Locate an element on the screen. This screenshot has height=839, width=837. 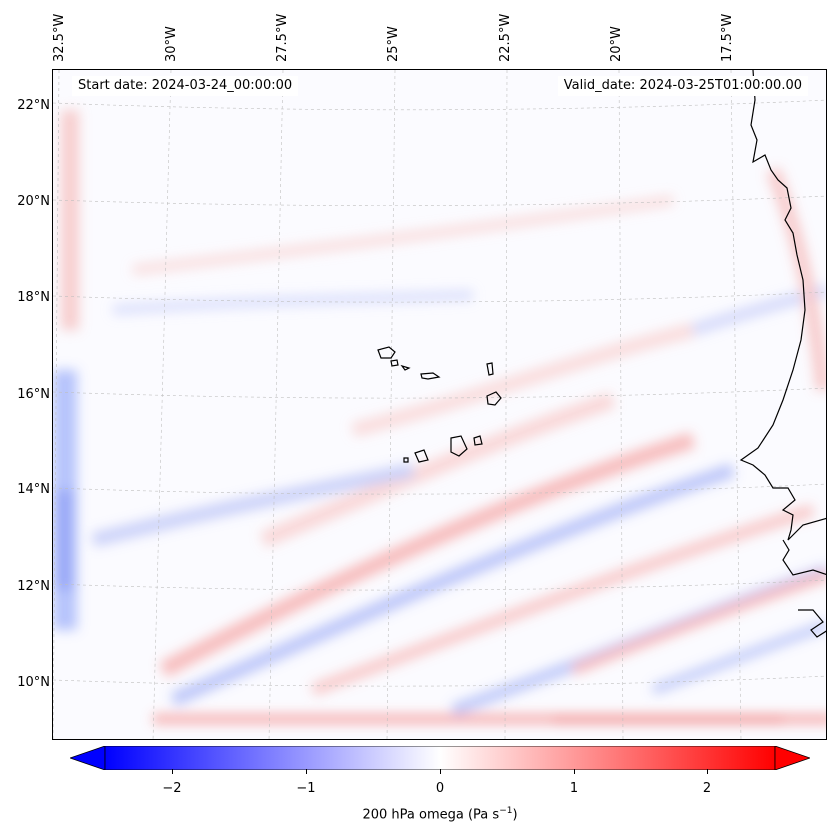
lat-label-16N: 16°N is located at coordinates (33, 394).